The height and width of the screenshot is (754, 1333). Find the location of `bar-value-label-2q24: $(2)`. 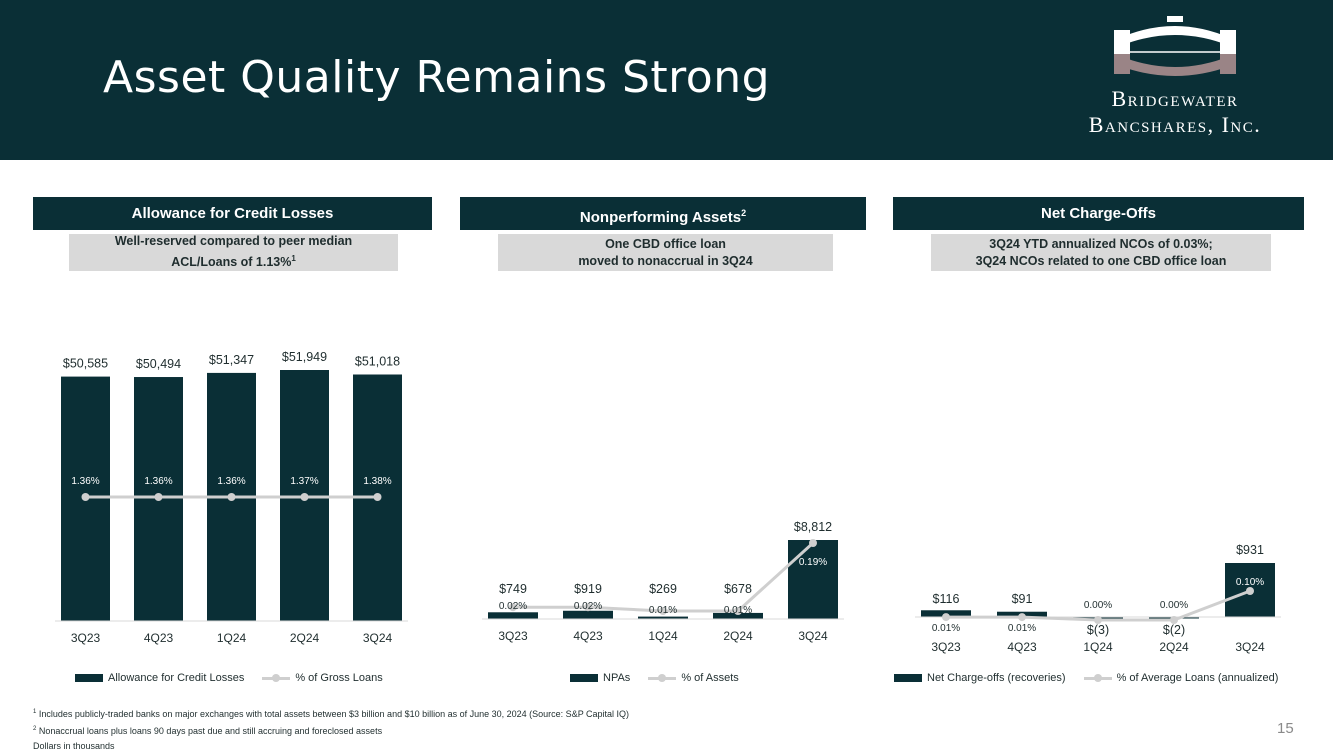

bar-value-label-2q24: $(2) is located at coordinates (1174, 630).